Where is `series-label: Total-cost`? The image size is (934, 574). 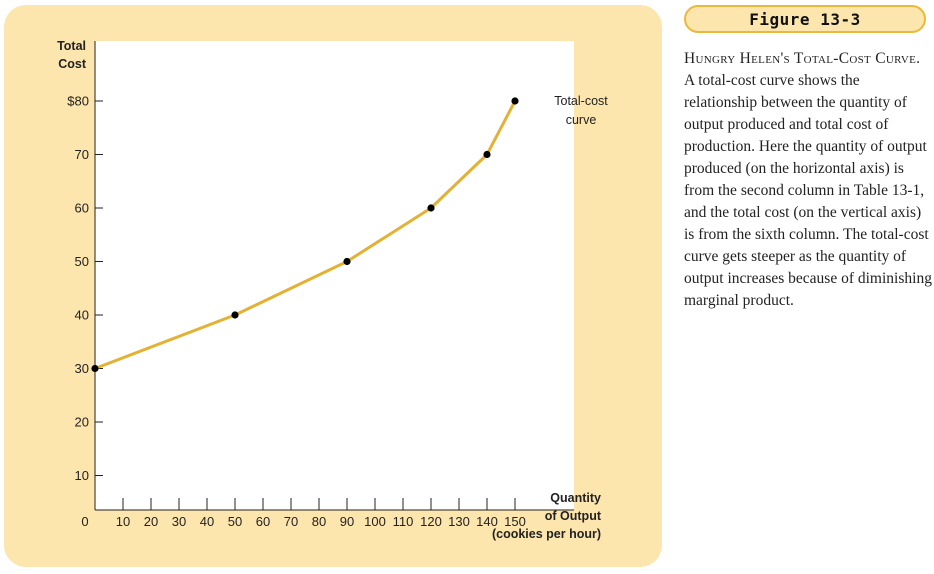 series-label: Total-cost is located at coordinates (581, 101).